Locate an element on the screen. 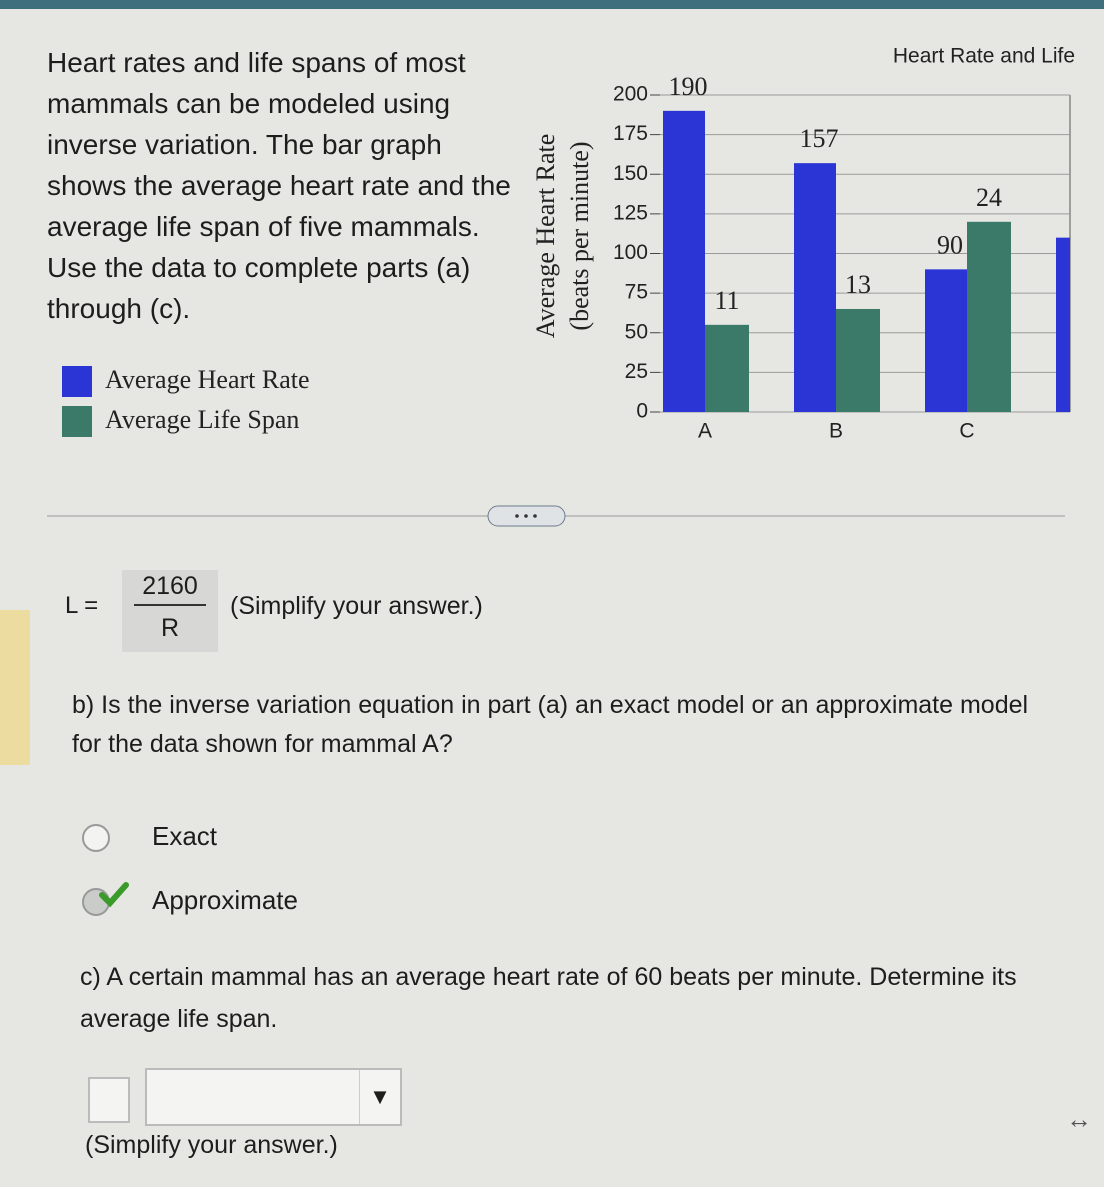 The height and width of the screenshot is (1187, 1104). x-tick-label: C is located at coordinates (966, 431).